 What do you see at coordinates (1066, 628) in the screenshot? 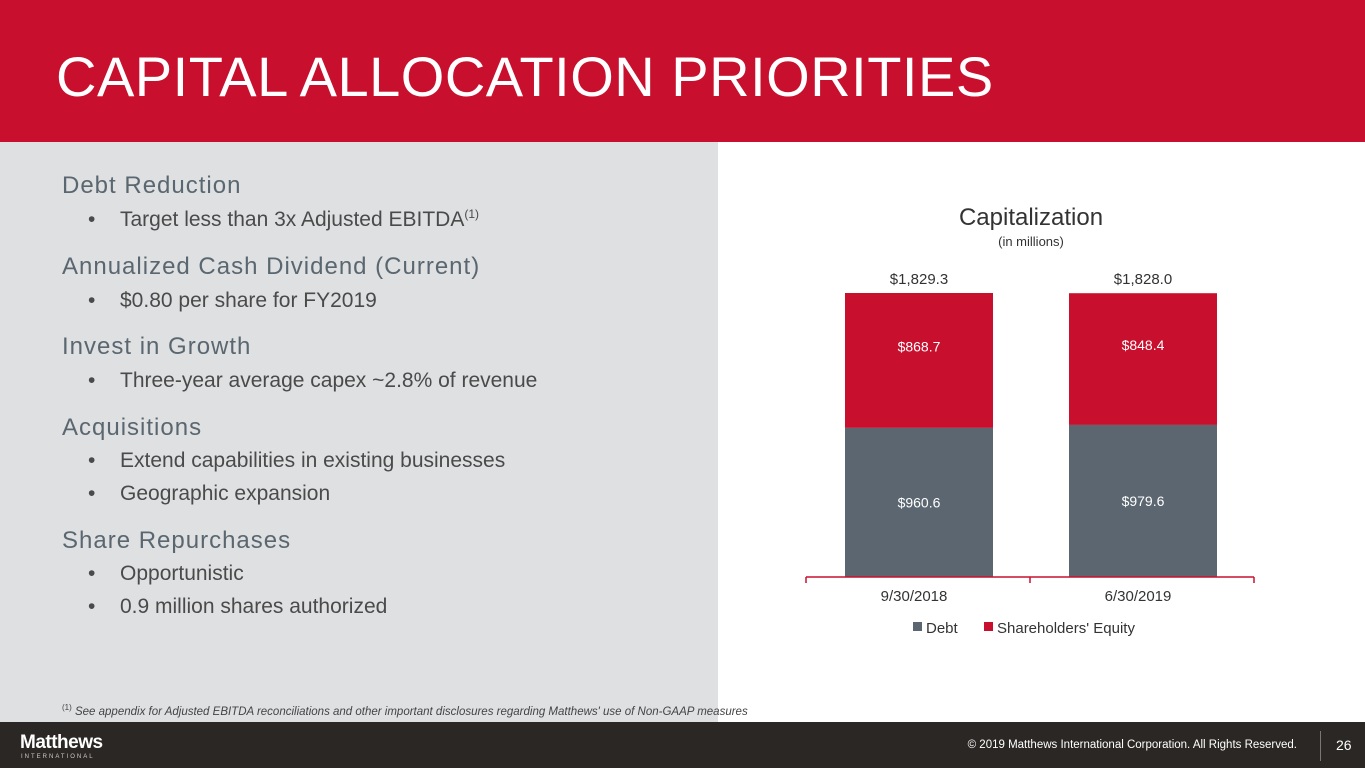
I see `legend-label: Shareholders' Equity` at bounding box center [1066, 628].